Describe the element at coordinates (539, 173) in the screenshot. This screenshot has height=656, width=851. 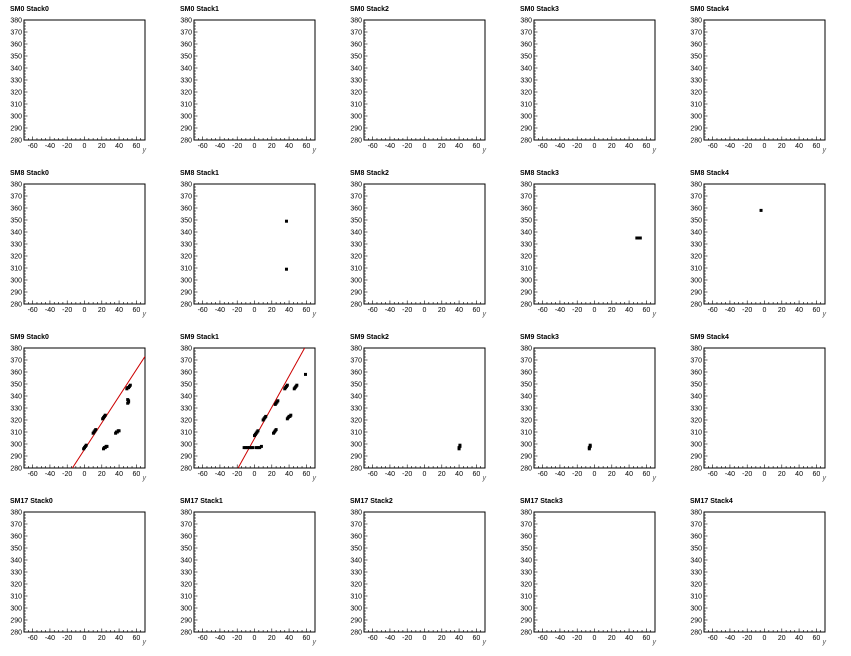
I see `chart-title: SM8 Stack3` at that location.